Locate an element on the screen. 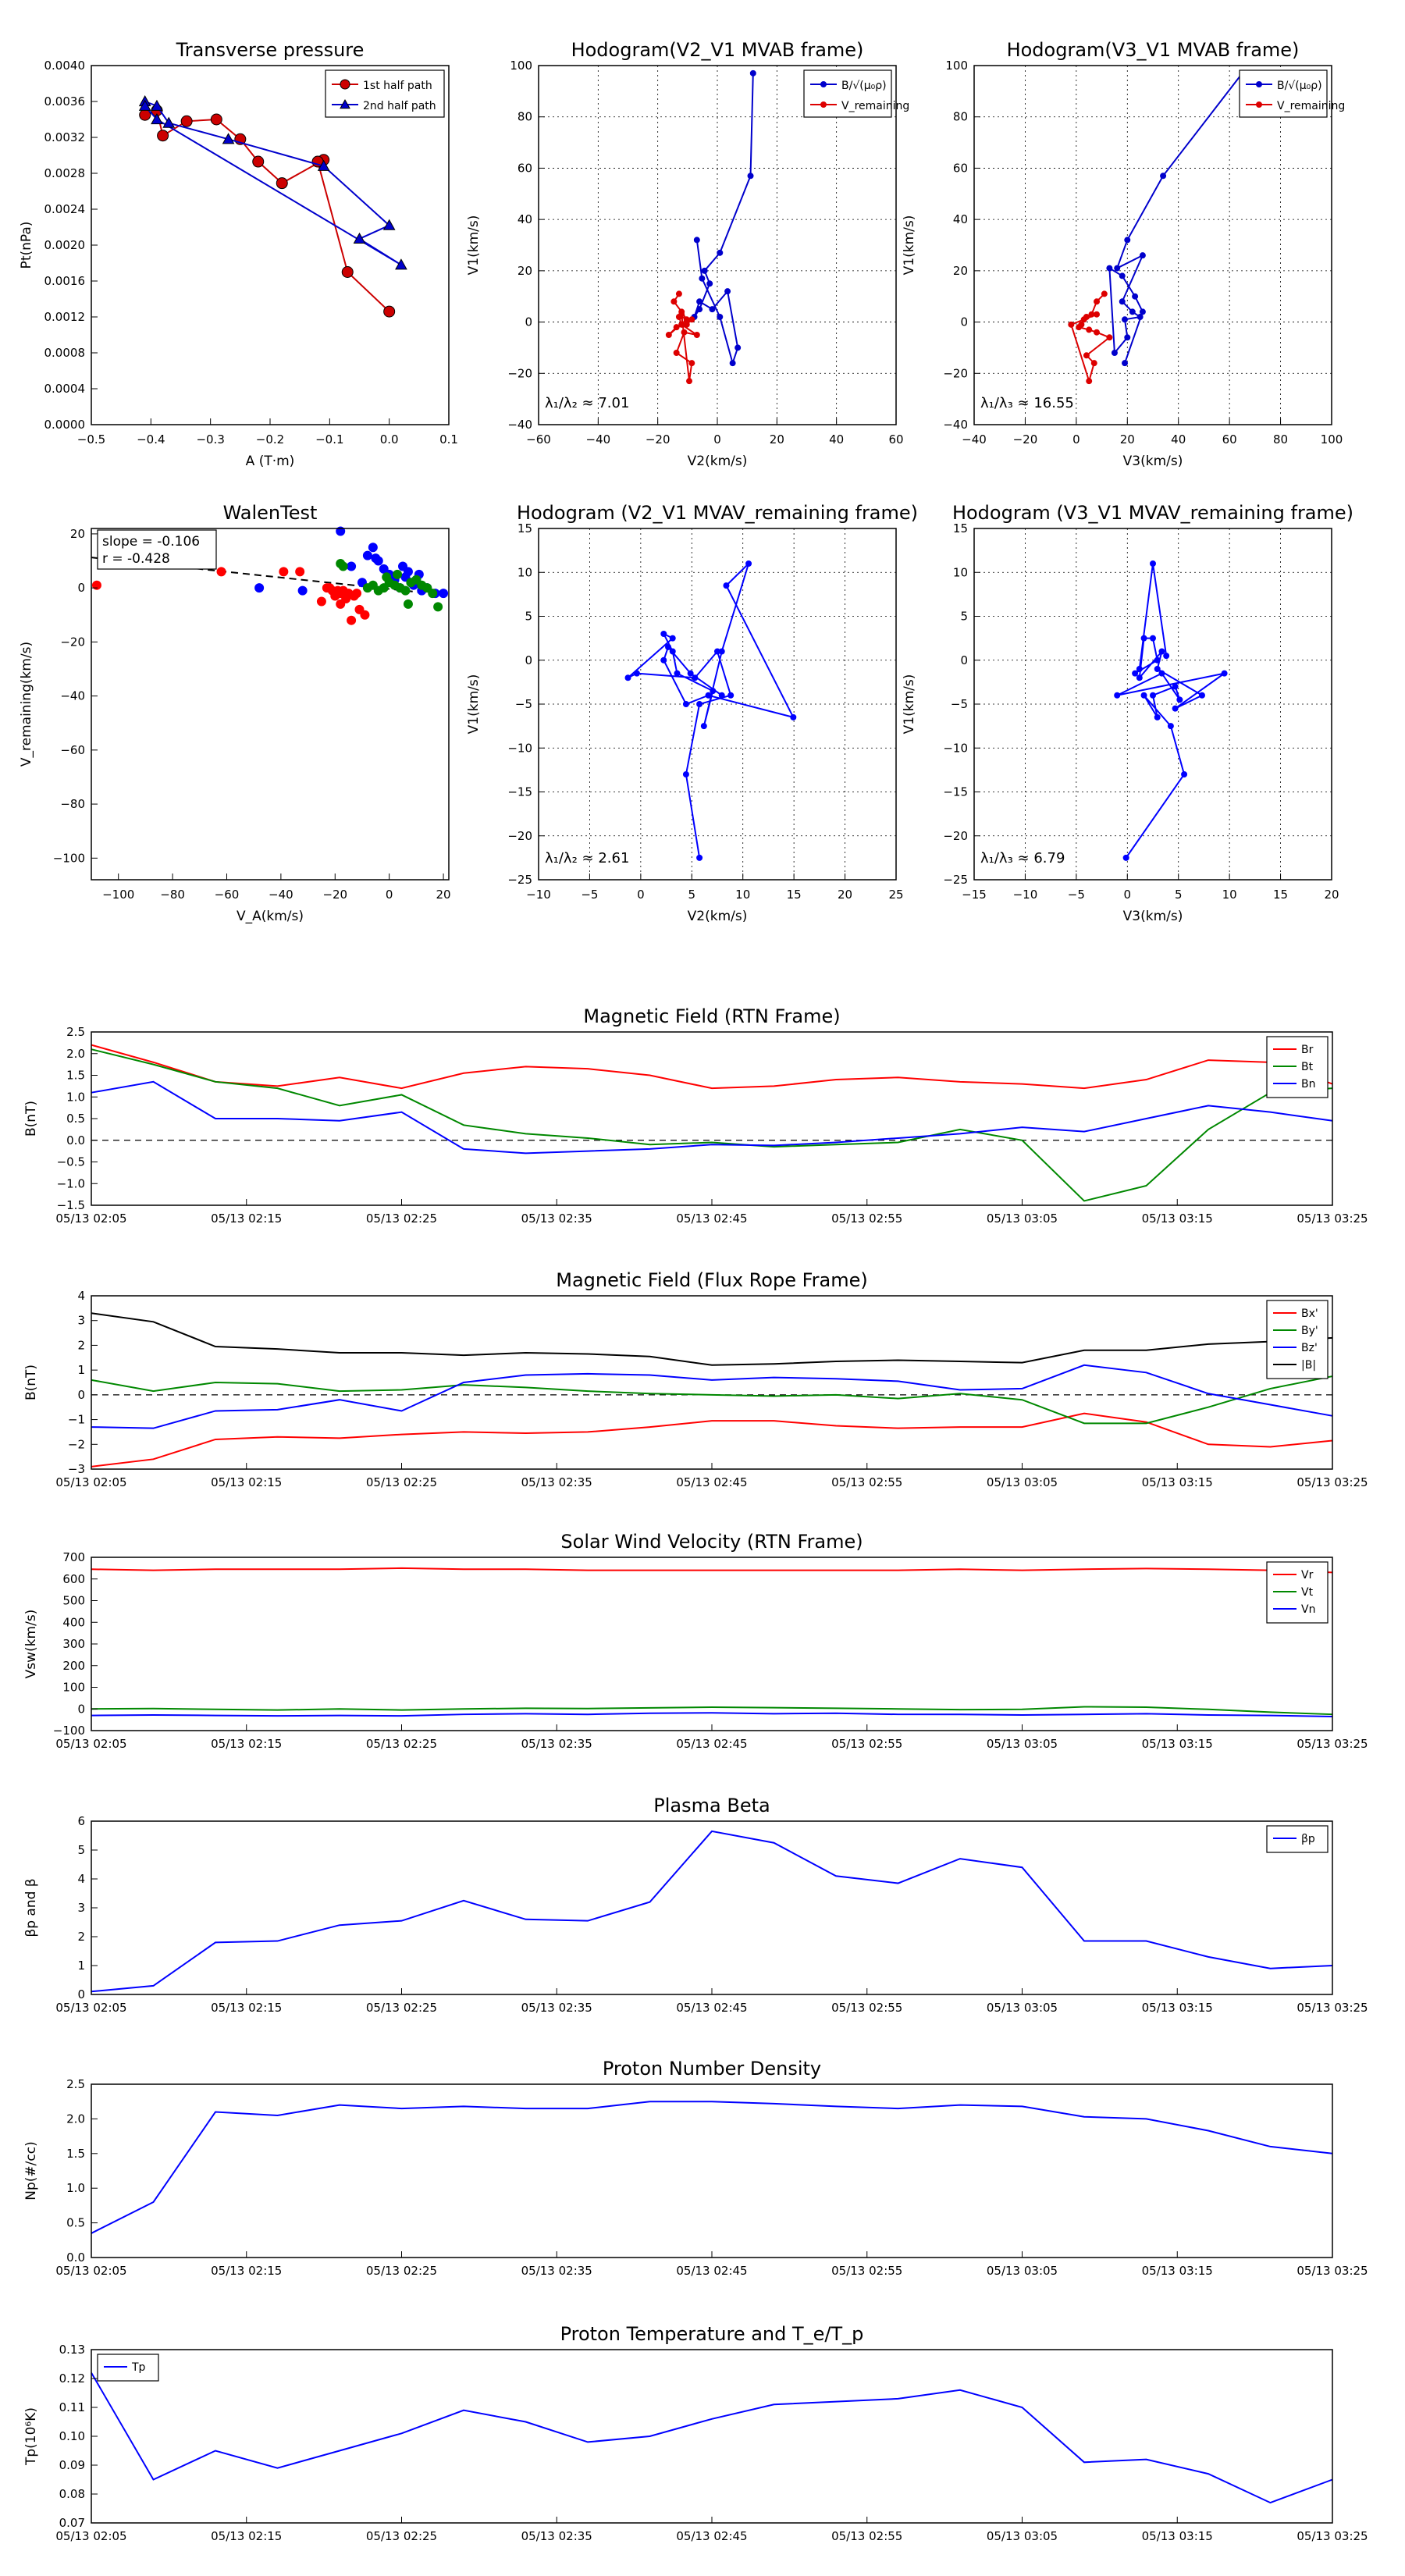  x-tick-label: 15 is located at coordinates (794, 895).